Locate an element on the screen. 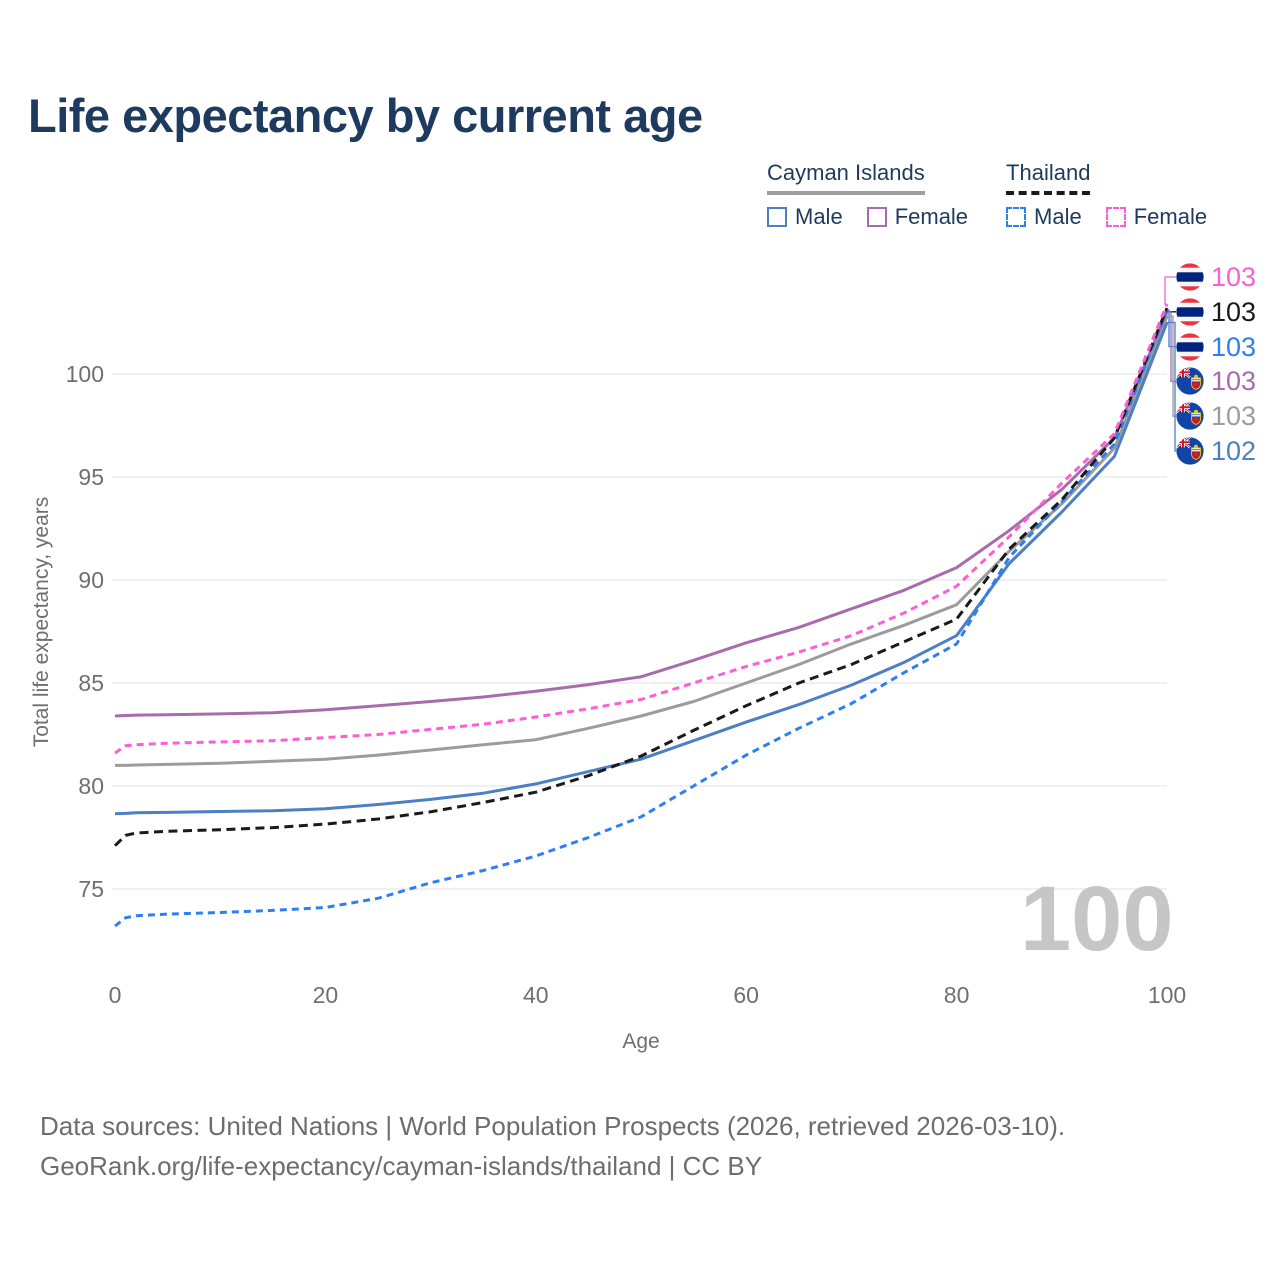 Image resolution: width=1280 pixels, height=1280 pixels. legend-item-cayman-islands-female: Female is located at coordinates (917, 217).